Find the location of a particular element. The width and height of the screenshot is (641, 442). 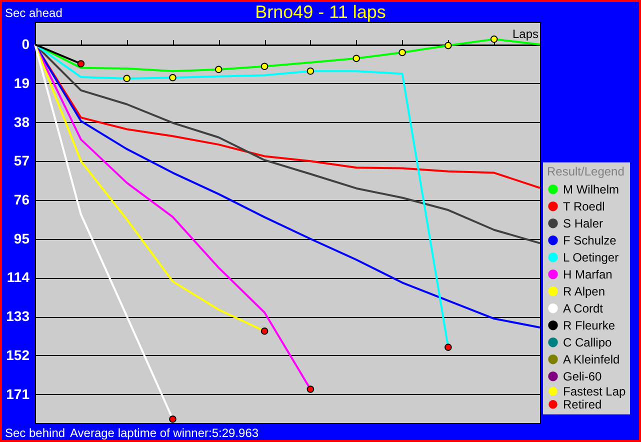

legend-label: T Roedl is located at coordinates (584, 206).